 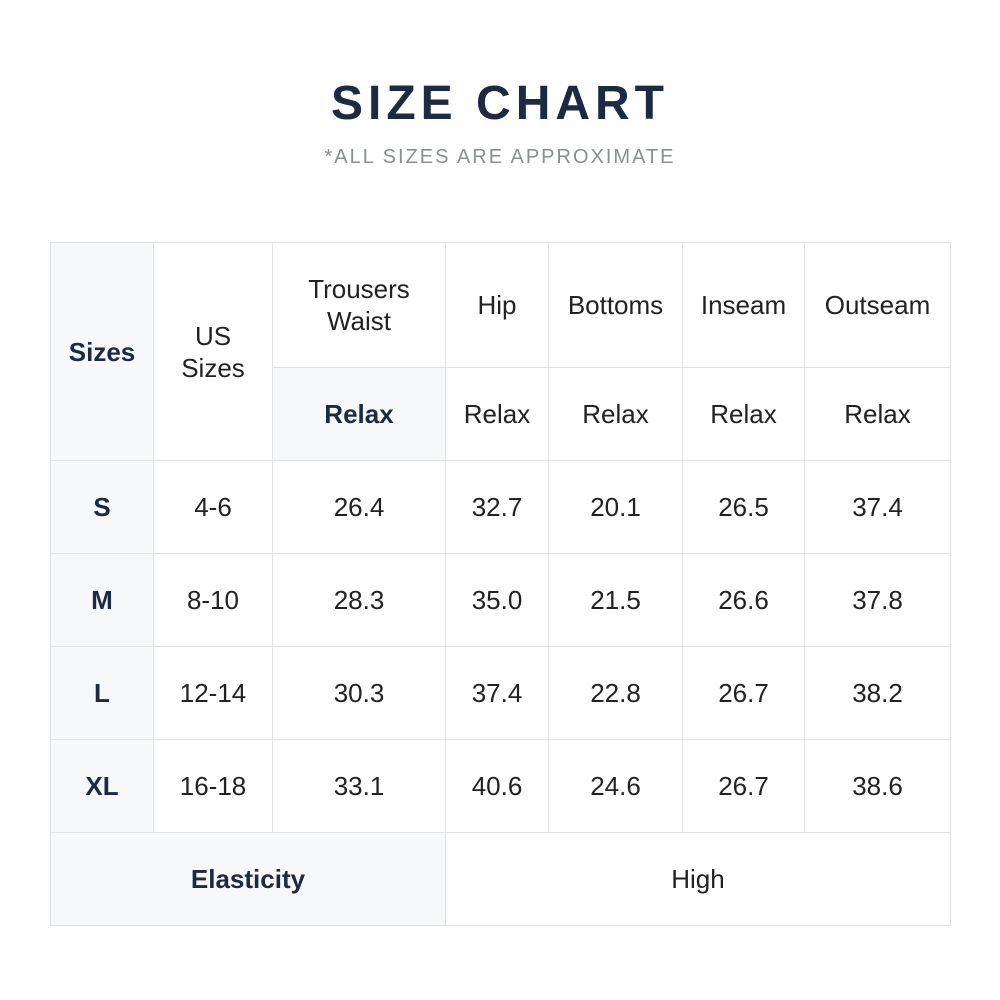 I want to click on cell-text: M, so click(x=102, y=600).